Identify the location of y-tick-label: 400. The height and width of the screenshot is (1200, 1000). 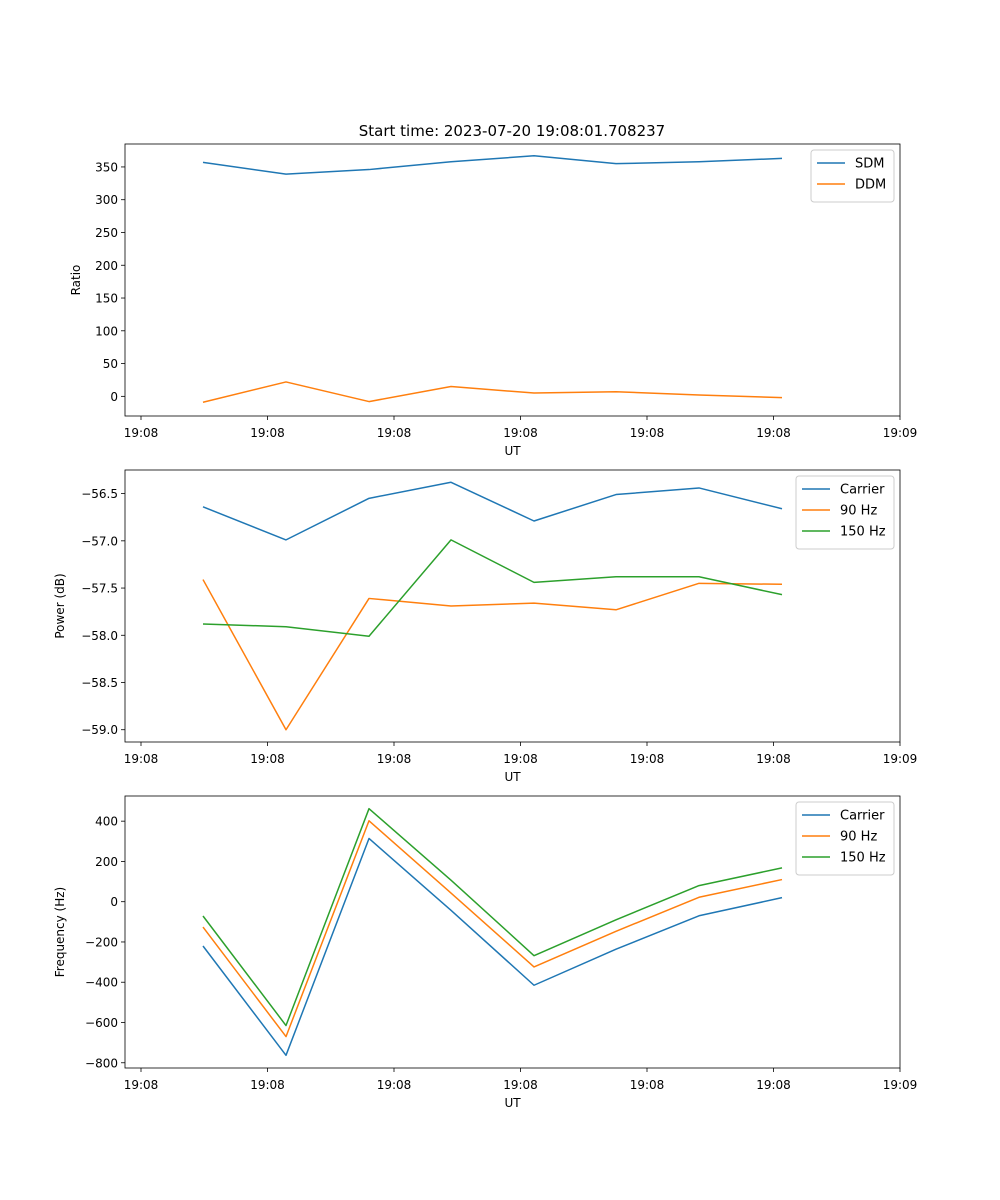
(106, 822).